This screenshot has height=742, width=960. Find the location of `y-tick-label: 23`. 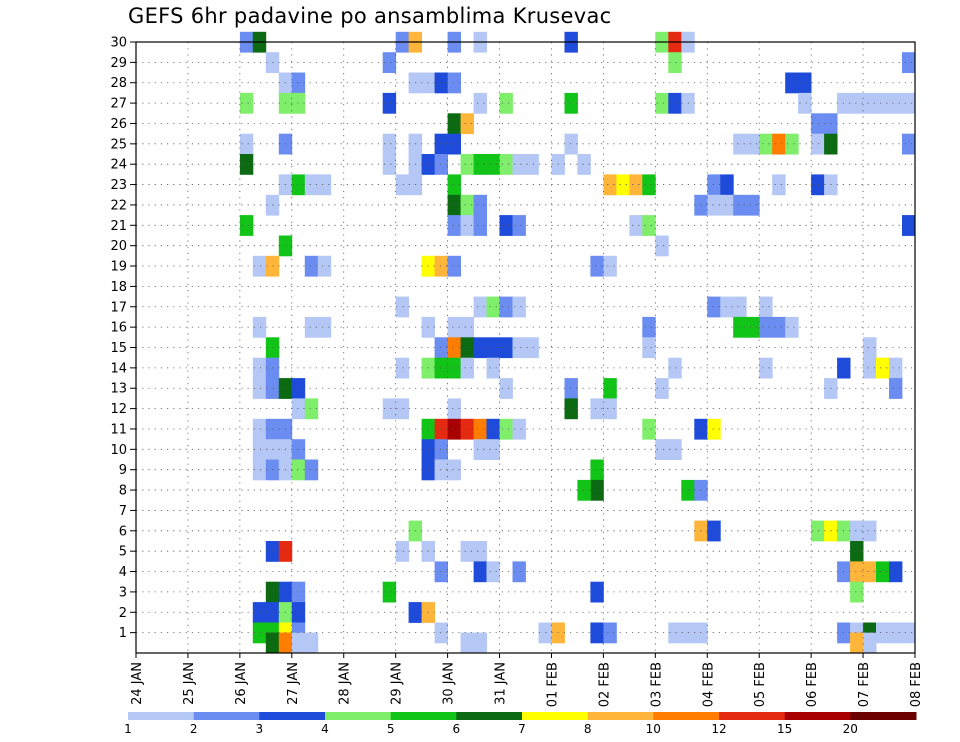

y-tick-label: 23 is located at coordinates (118, 185).